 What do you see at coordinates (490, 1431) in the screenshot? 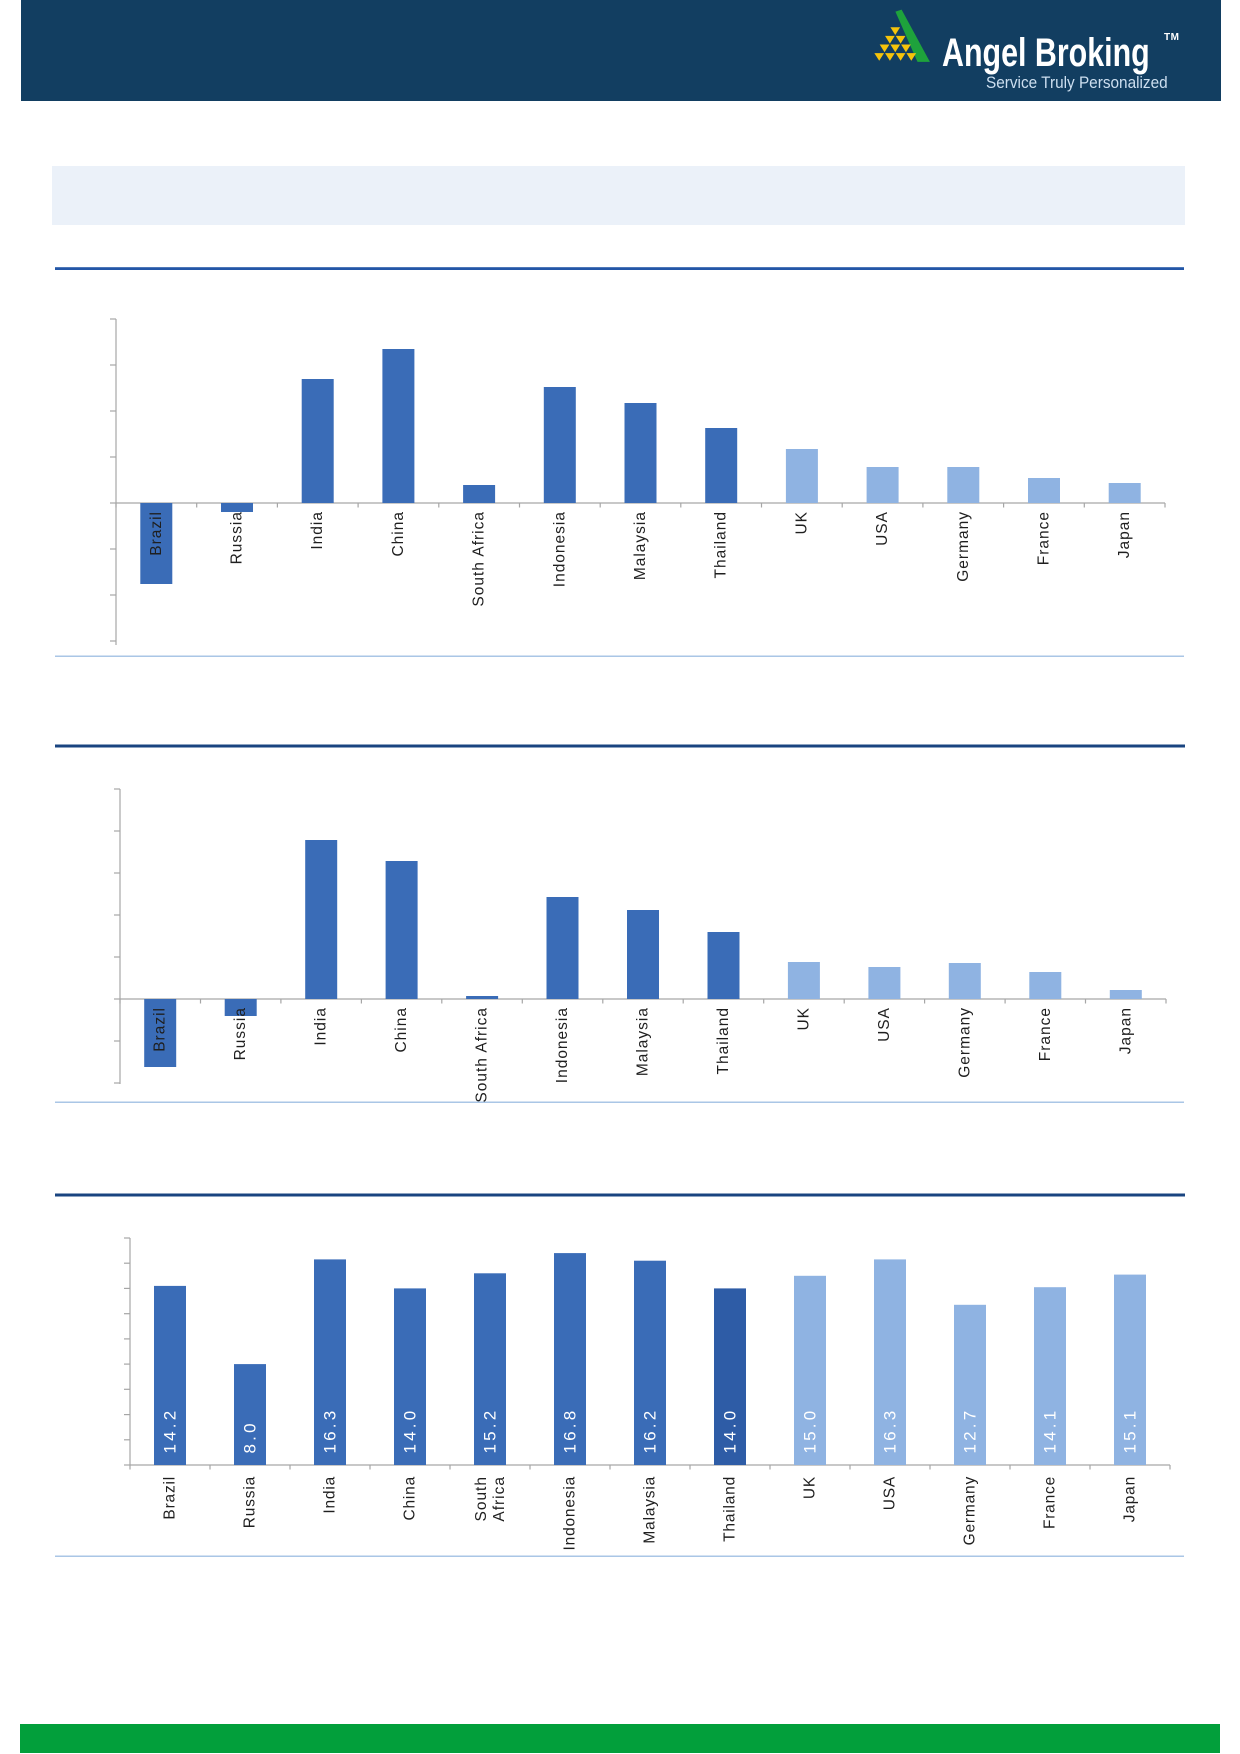
I see `svg-text: 15.2` at bounding box center [490, 1431].